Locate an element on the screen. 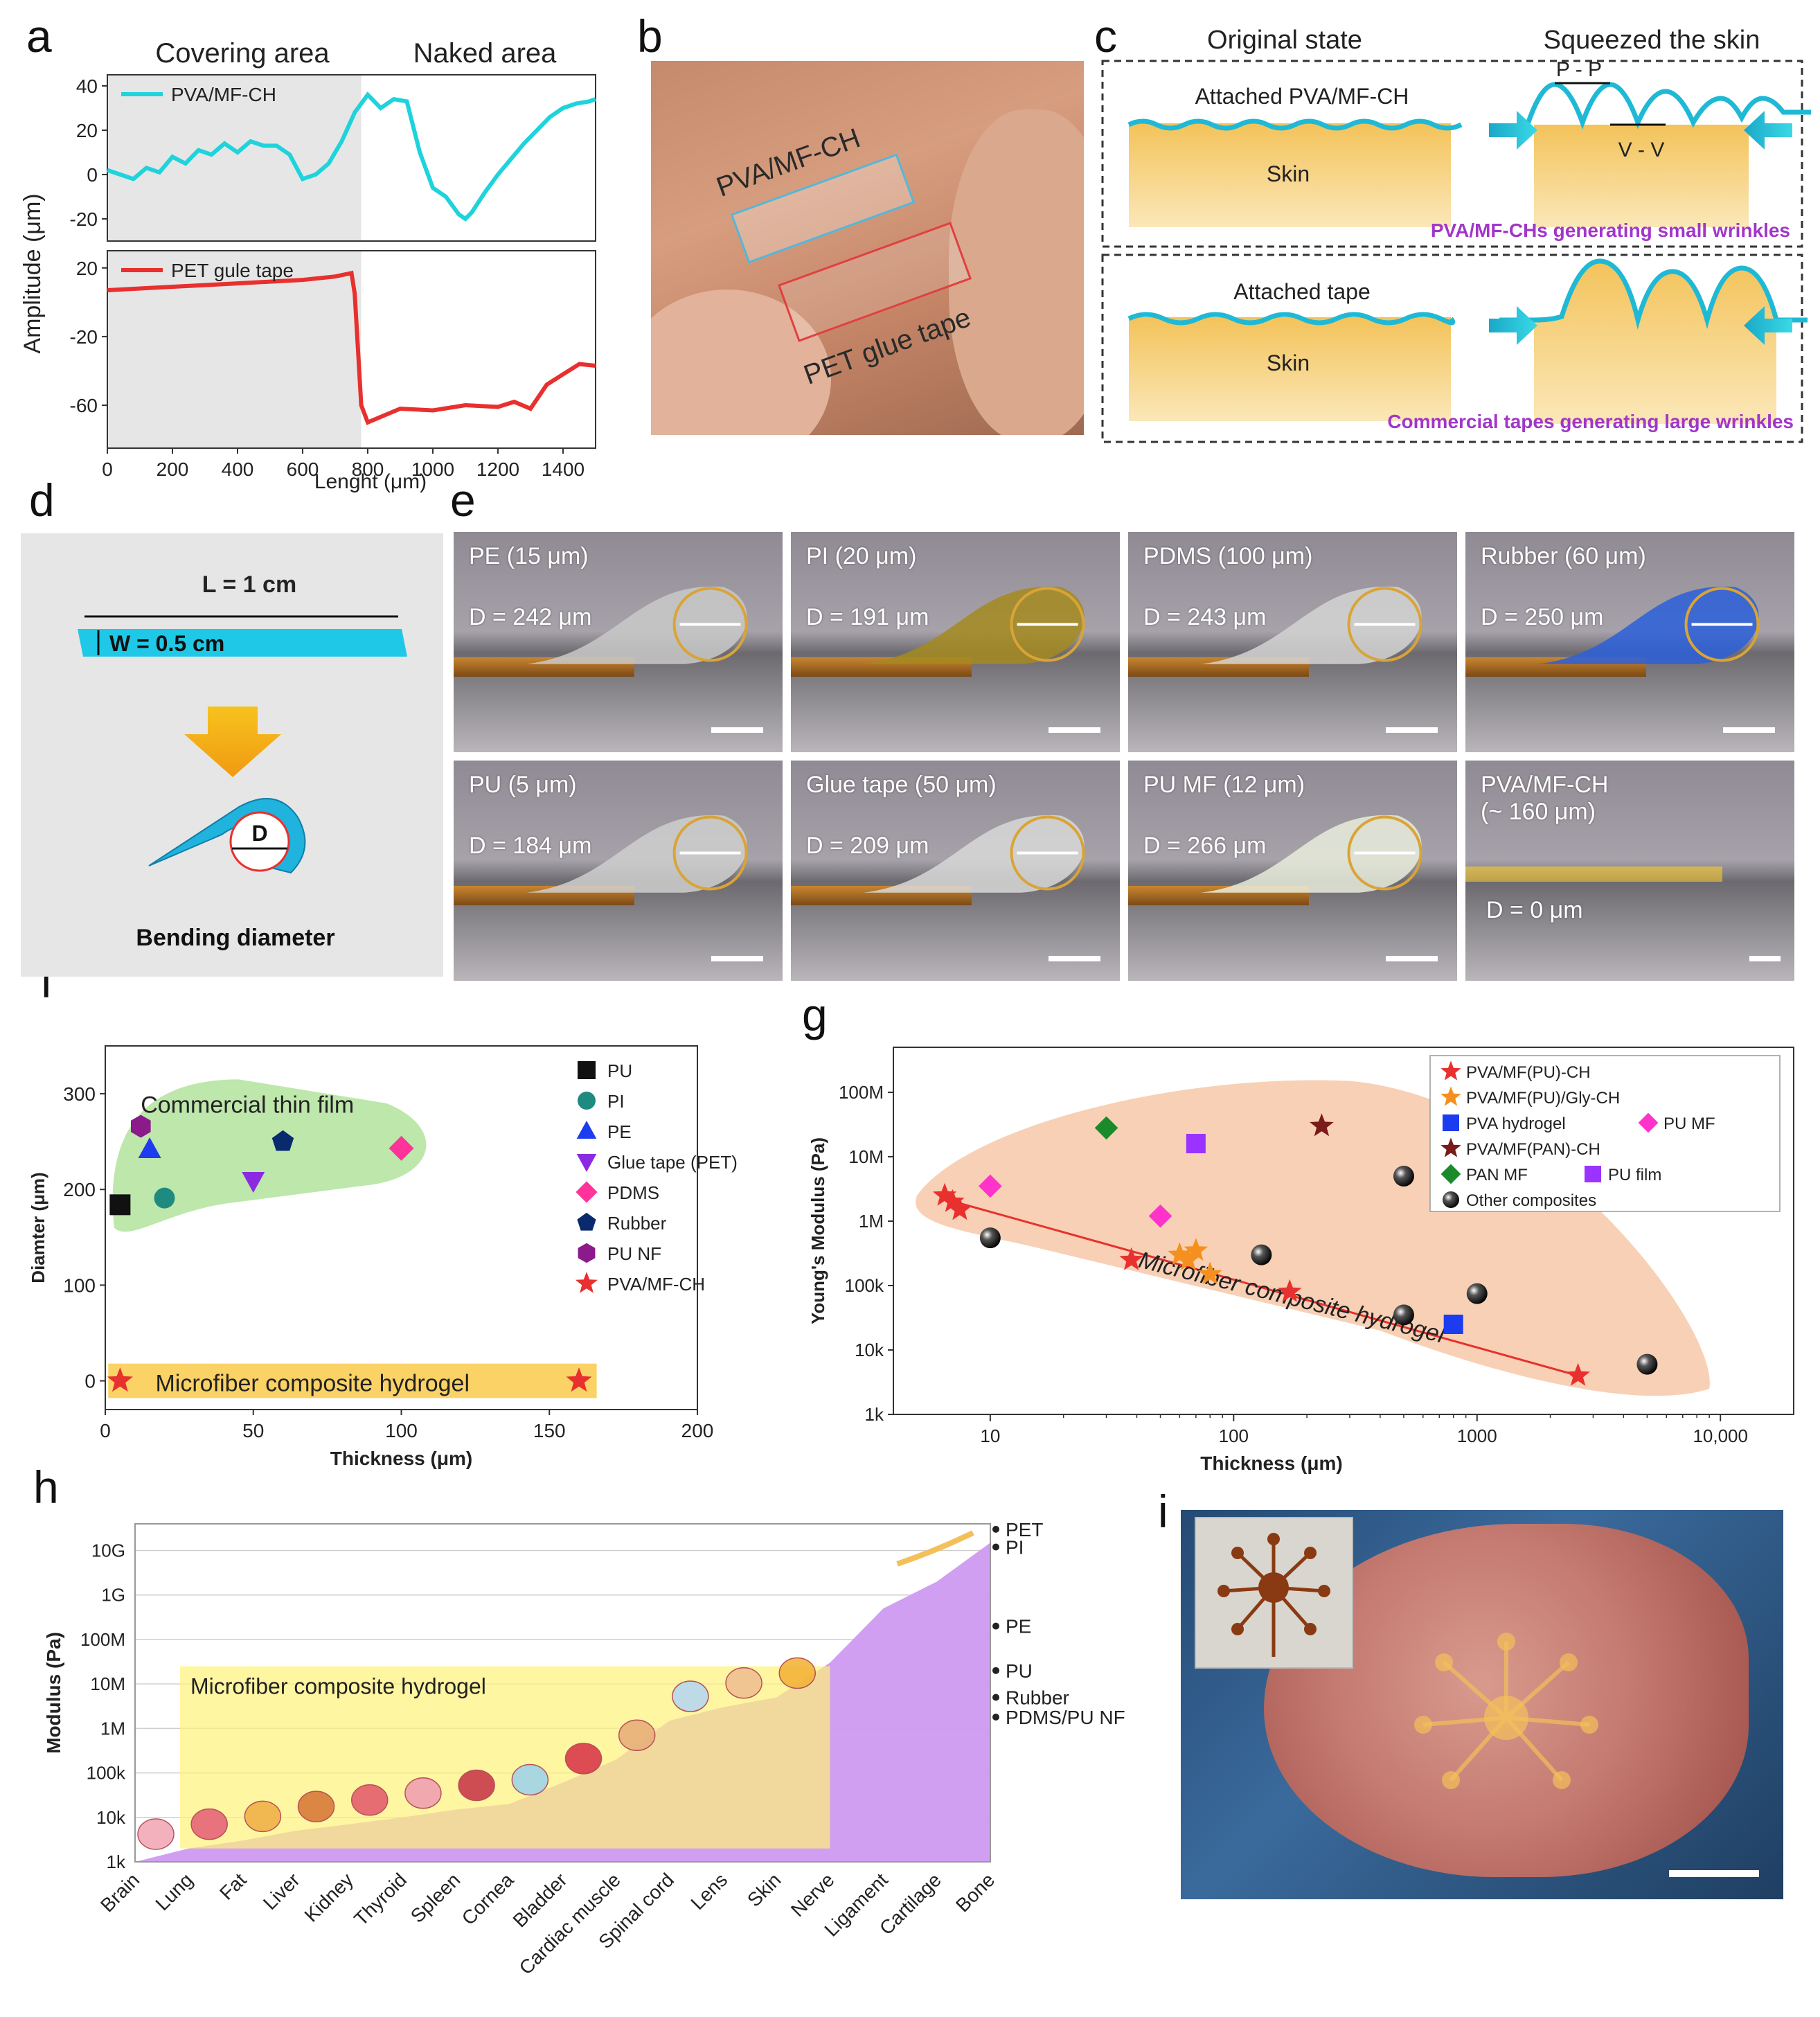  panel-e-tile: PI (20 μm) D = 191 μm is located at coordinates (955, 642).